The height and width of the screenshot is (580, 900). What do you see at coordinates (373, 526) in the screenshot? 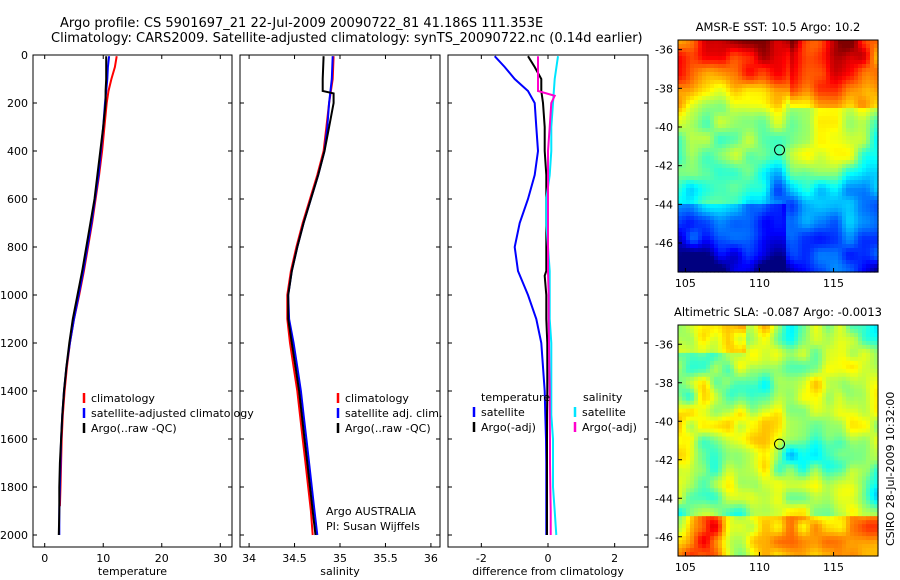
I see `pi-label: PI: Susan Wijffels` at bounding box center [373, 526].